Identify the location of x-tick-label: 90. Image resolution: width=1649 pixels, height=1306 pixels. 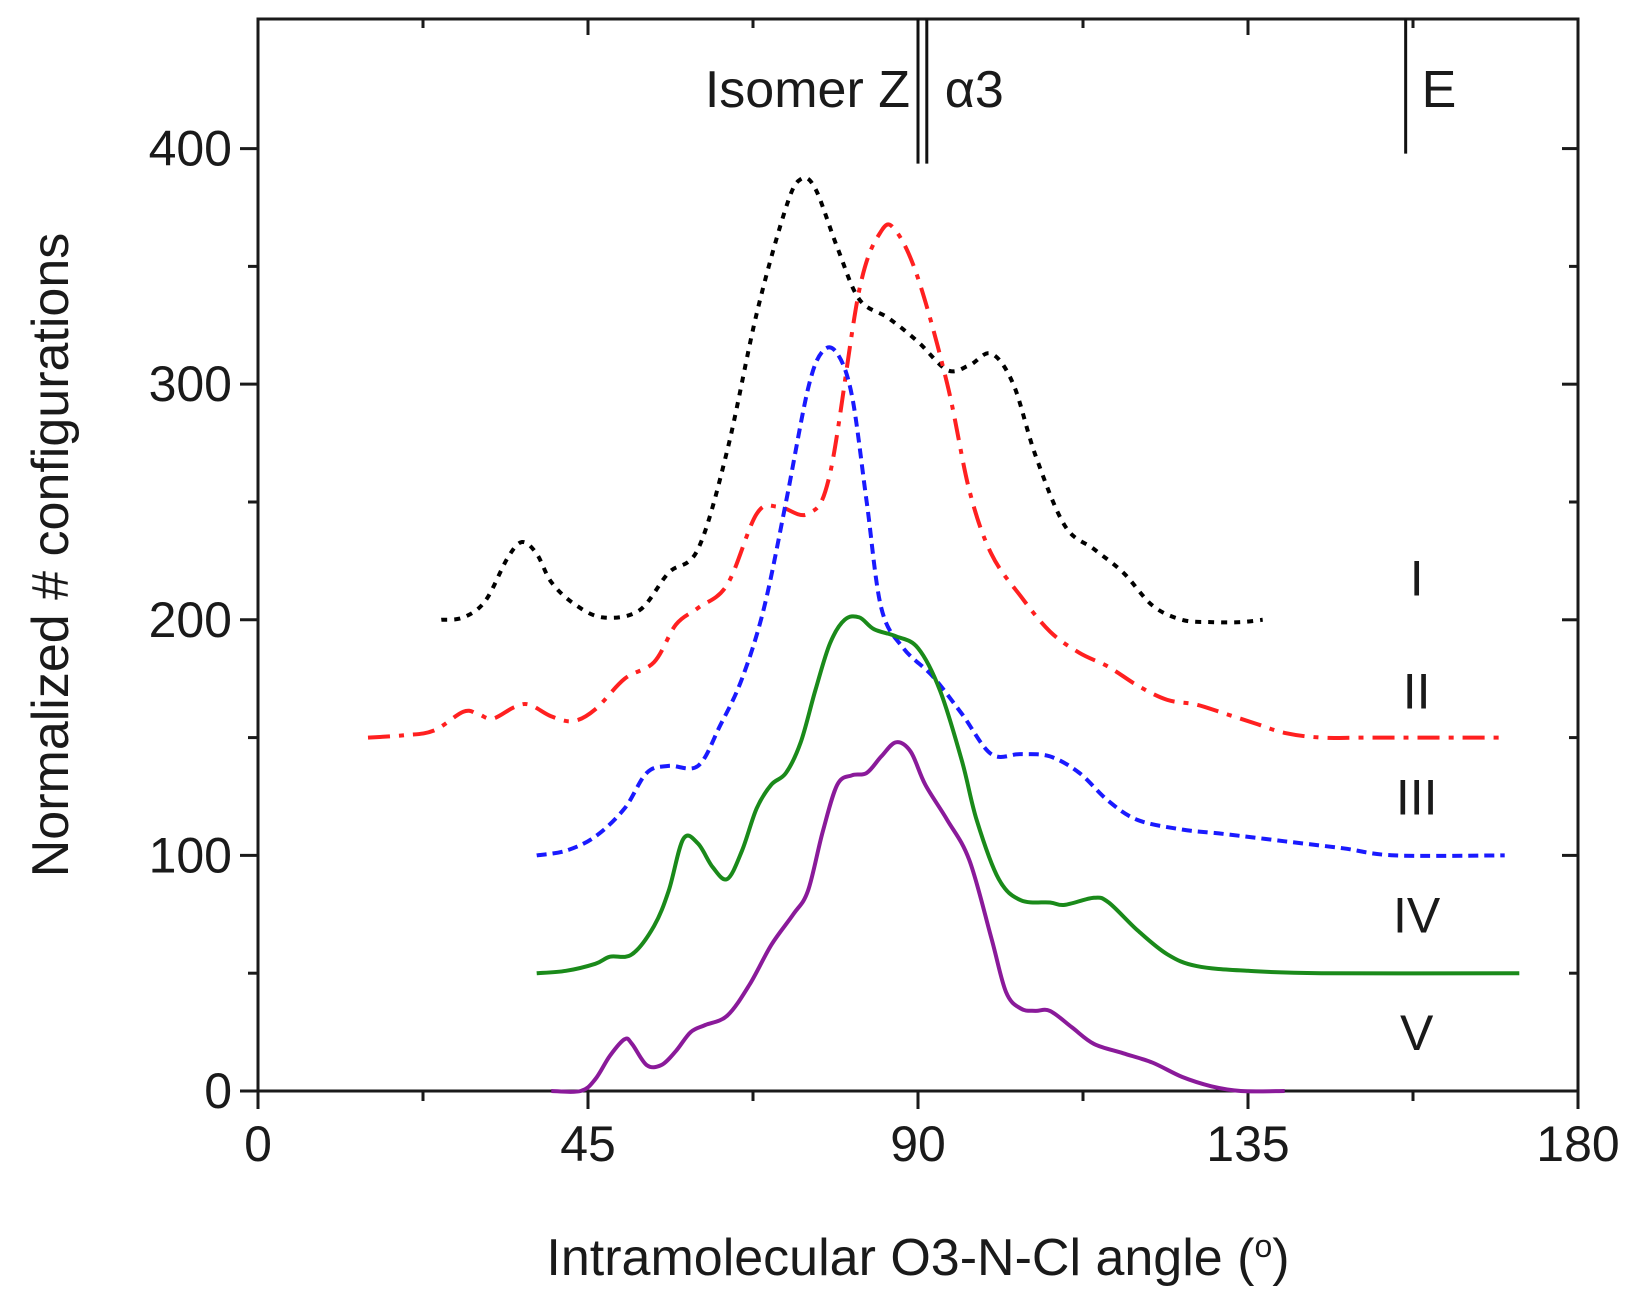
(918, 1144).